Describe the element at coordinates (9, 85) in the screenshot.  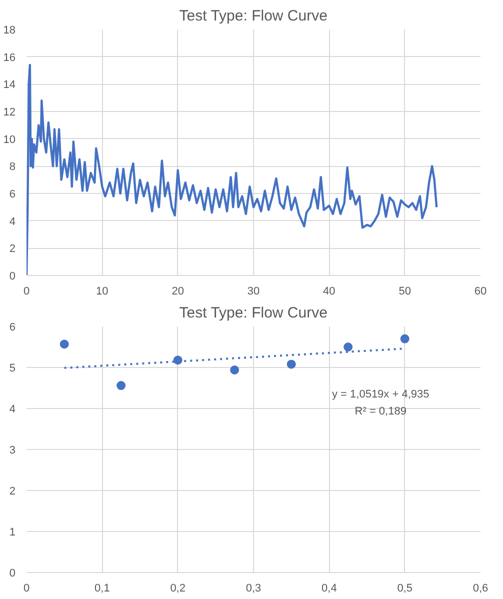
I see `y-tick-label: 14` at that location.